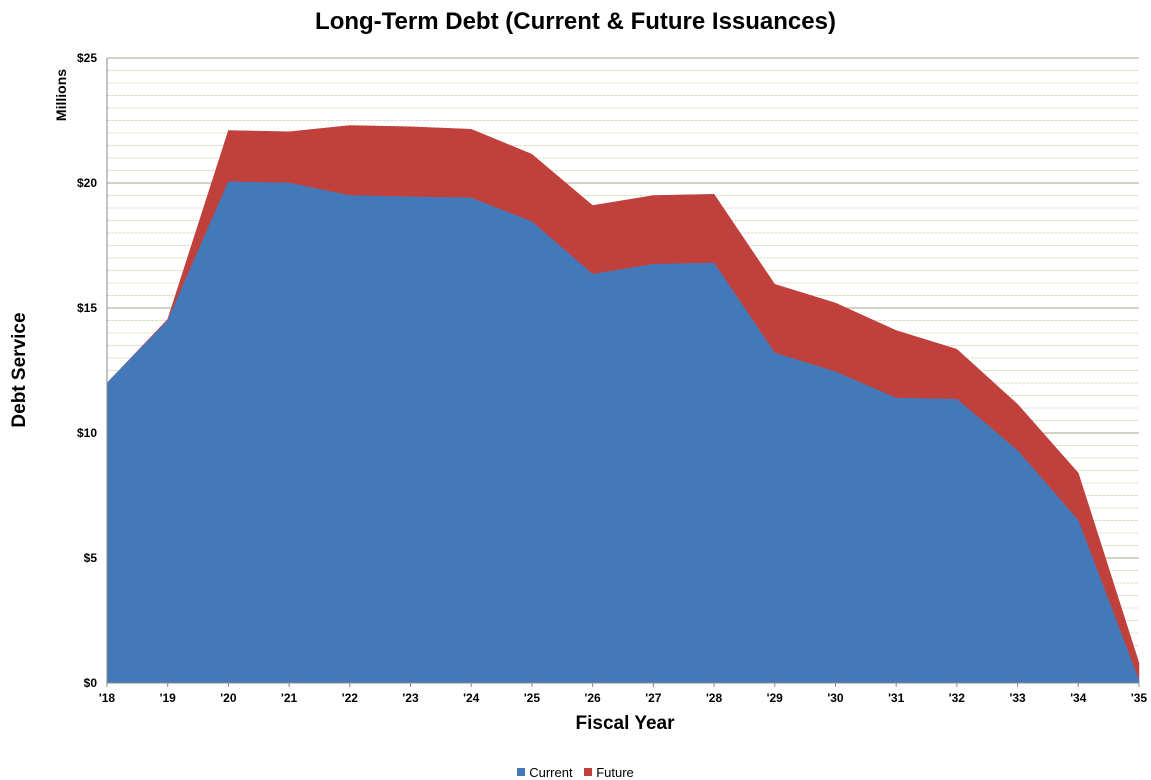 This screenshot has width=1151, height=780. Describe the element at coordinates (168, 698) in the screenshot. I see `x-tick-label: '19` at that location.